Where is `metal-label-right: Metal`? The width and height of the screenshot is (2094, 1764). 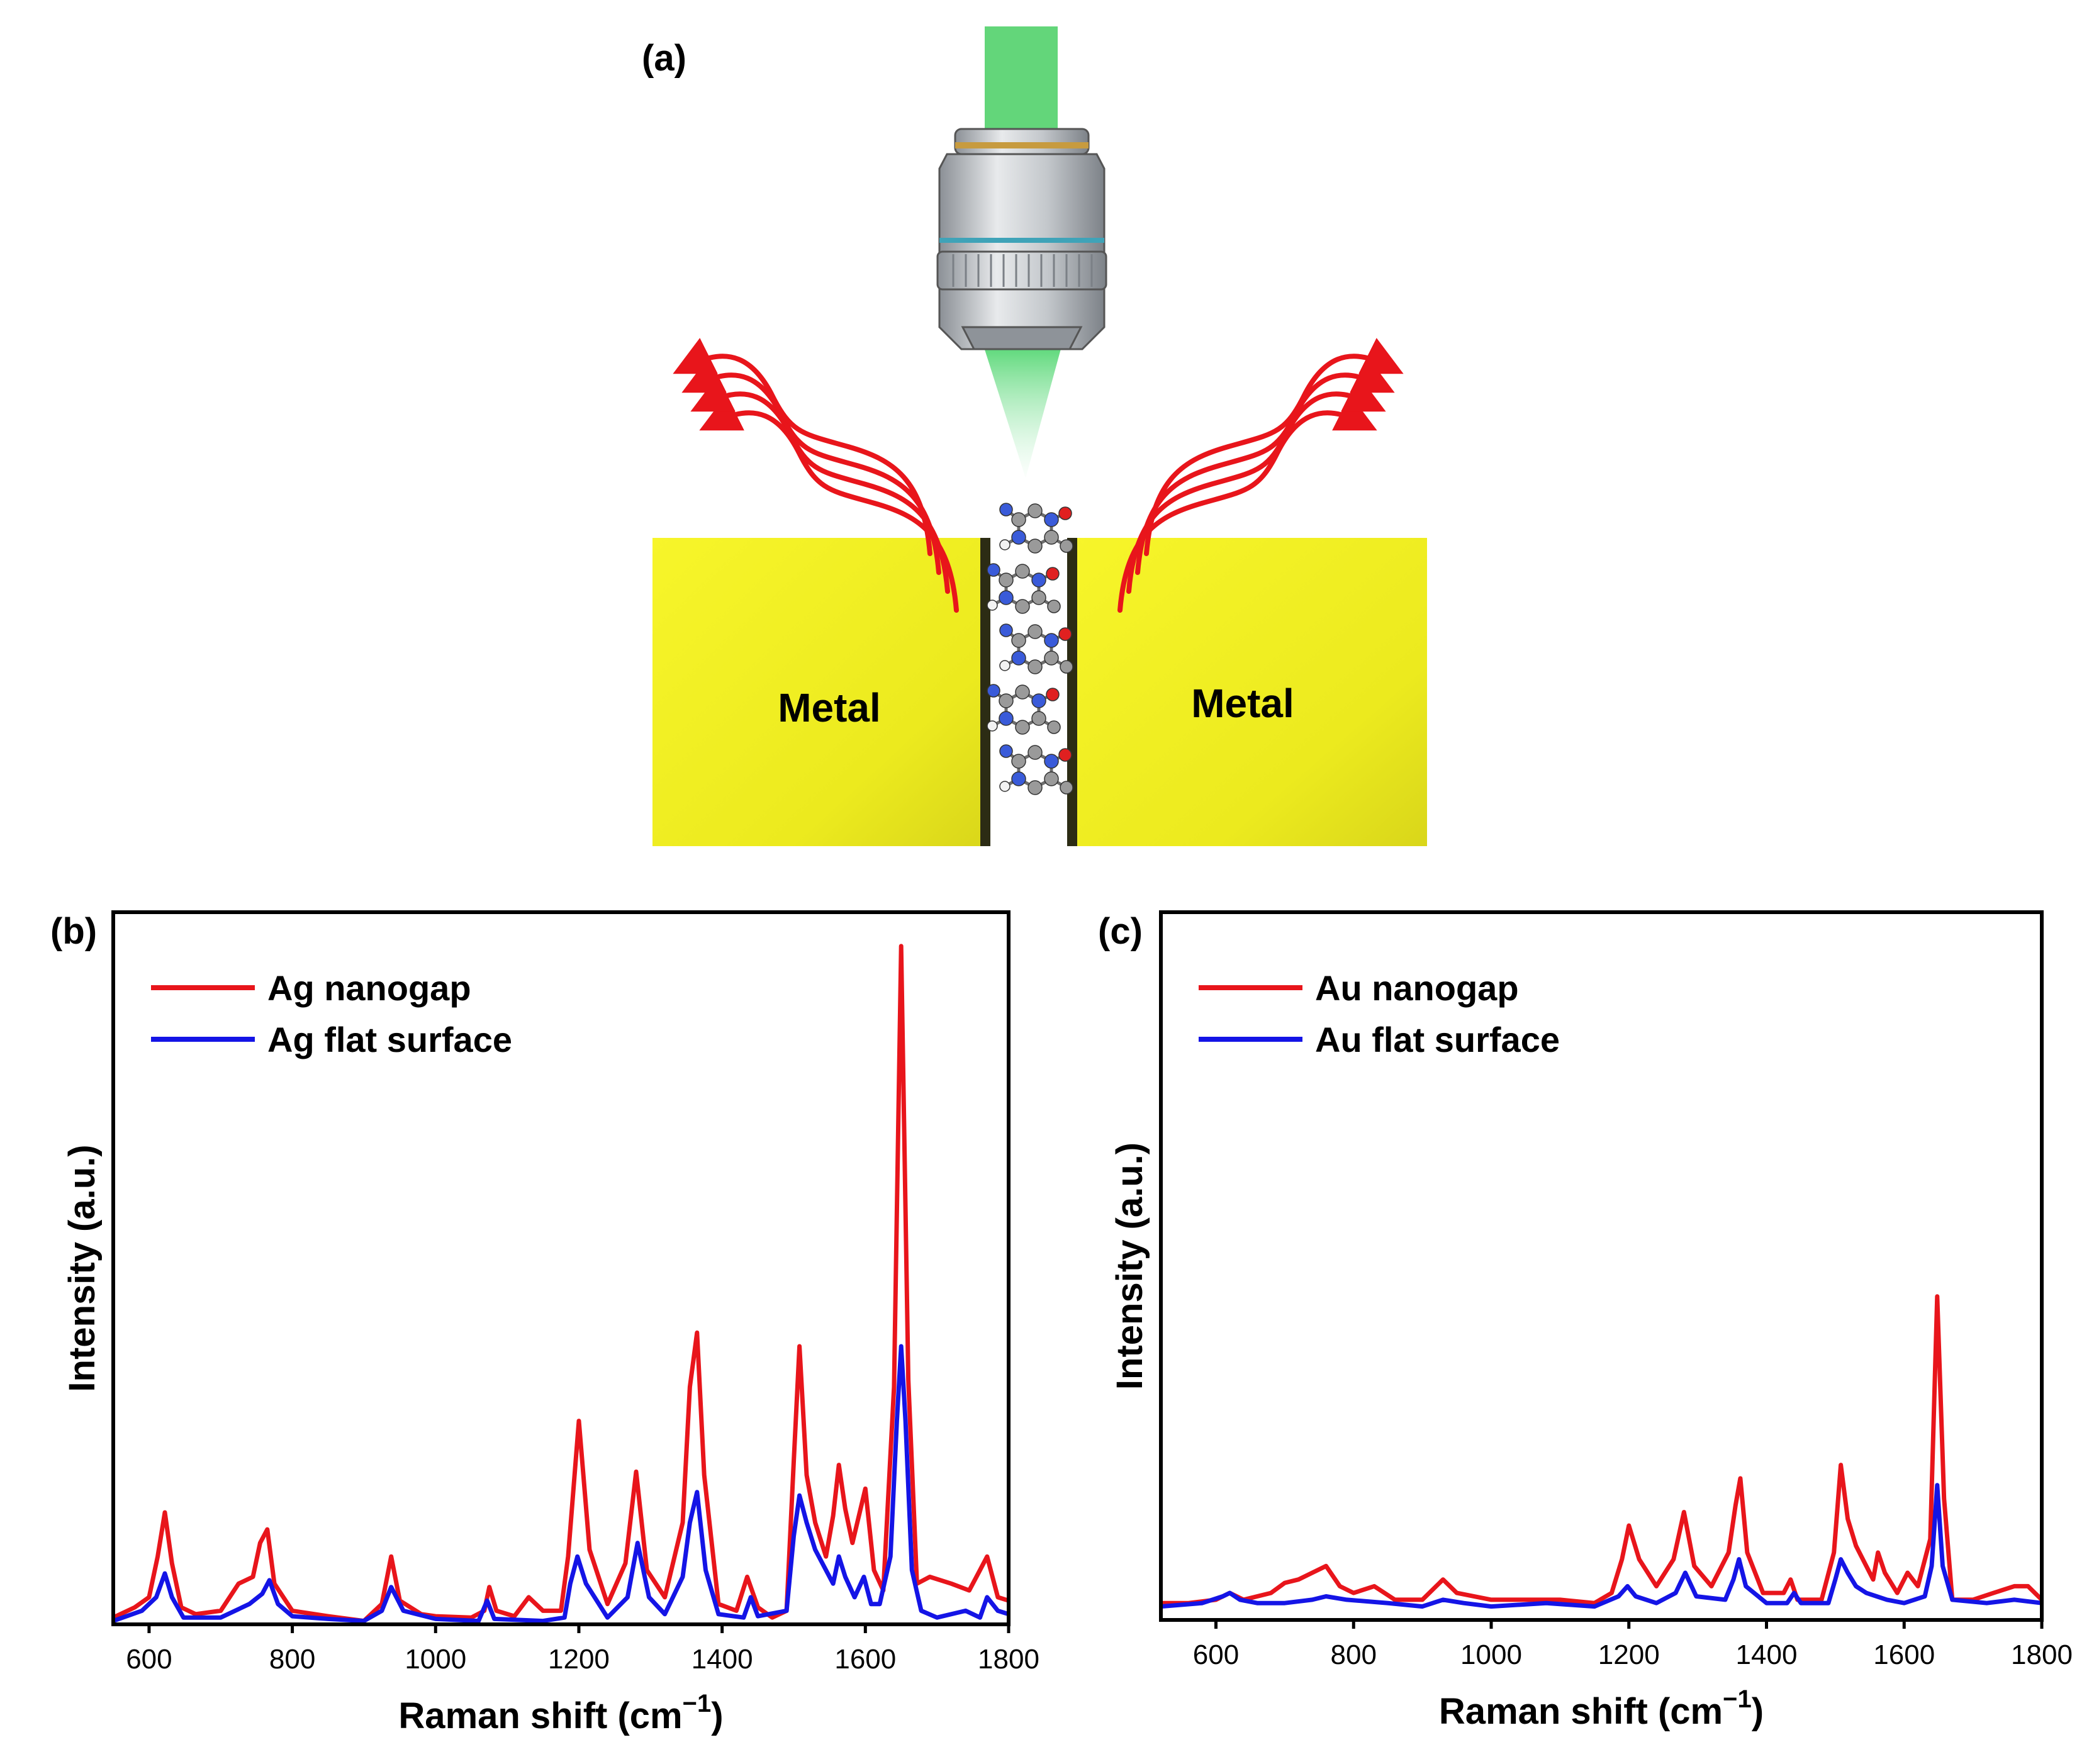
metal-label-right: Metal is located at coordinates (1242, 703).